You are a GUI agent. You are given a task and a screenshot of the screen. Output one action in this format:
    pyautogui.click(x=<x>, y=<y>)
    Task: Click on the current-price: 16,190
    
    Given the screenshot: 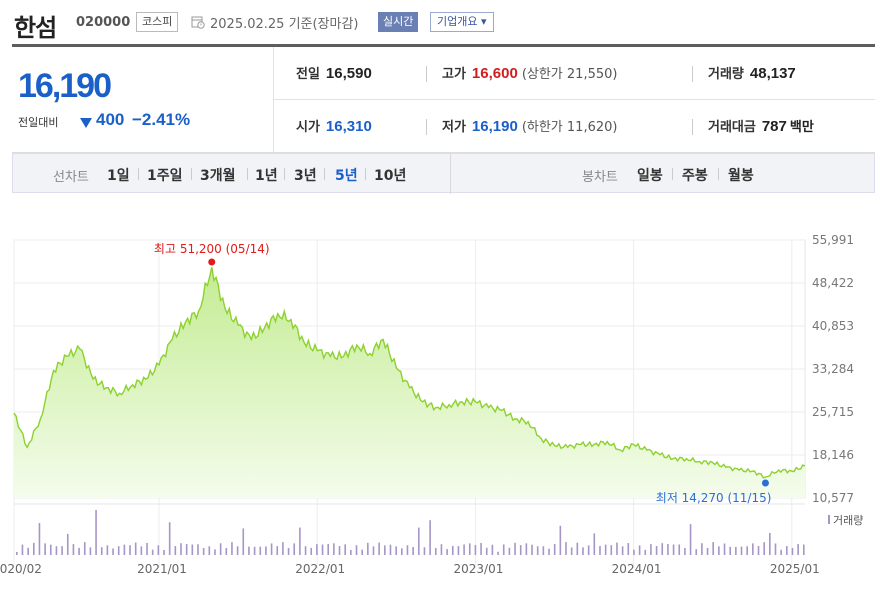 What is the action you would take?
    pyautogui.click(x=65, y=86)
    